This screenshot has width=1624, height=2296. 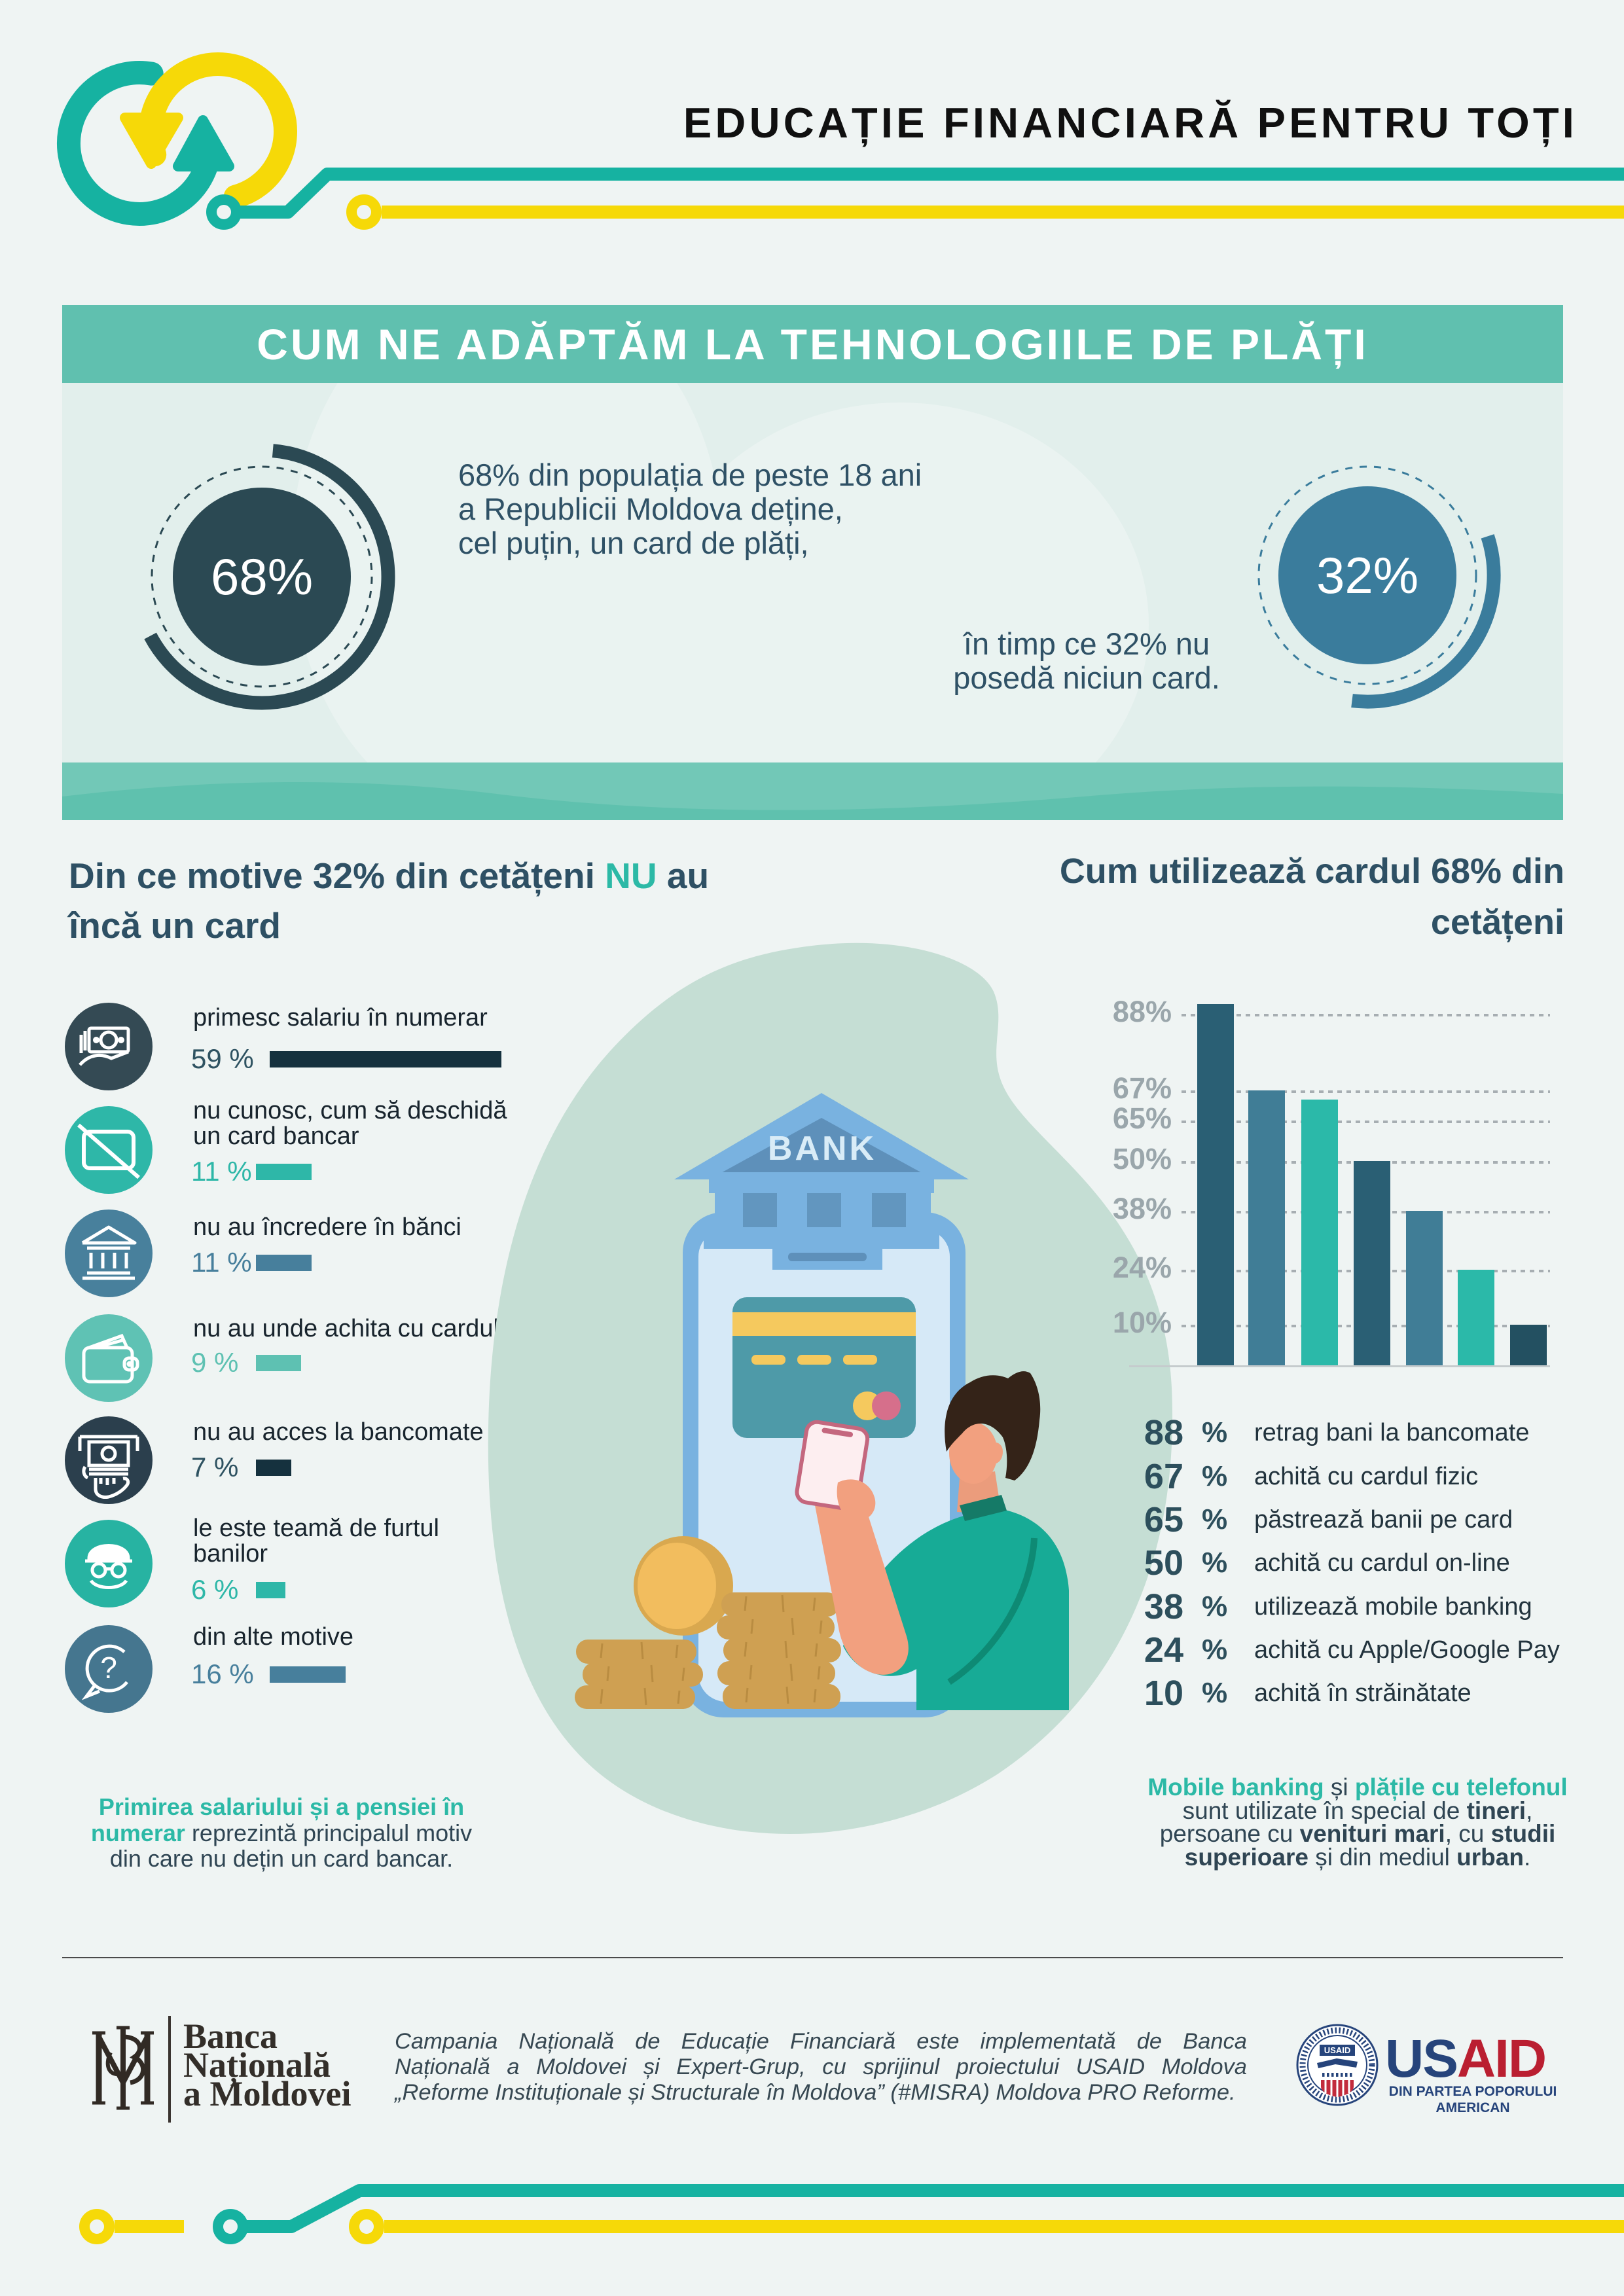 I want to click on svg-text: 32%, so click(x=1367, y=575).